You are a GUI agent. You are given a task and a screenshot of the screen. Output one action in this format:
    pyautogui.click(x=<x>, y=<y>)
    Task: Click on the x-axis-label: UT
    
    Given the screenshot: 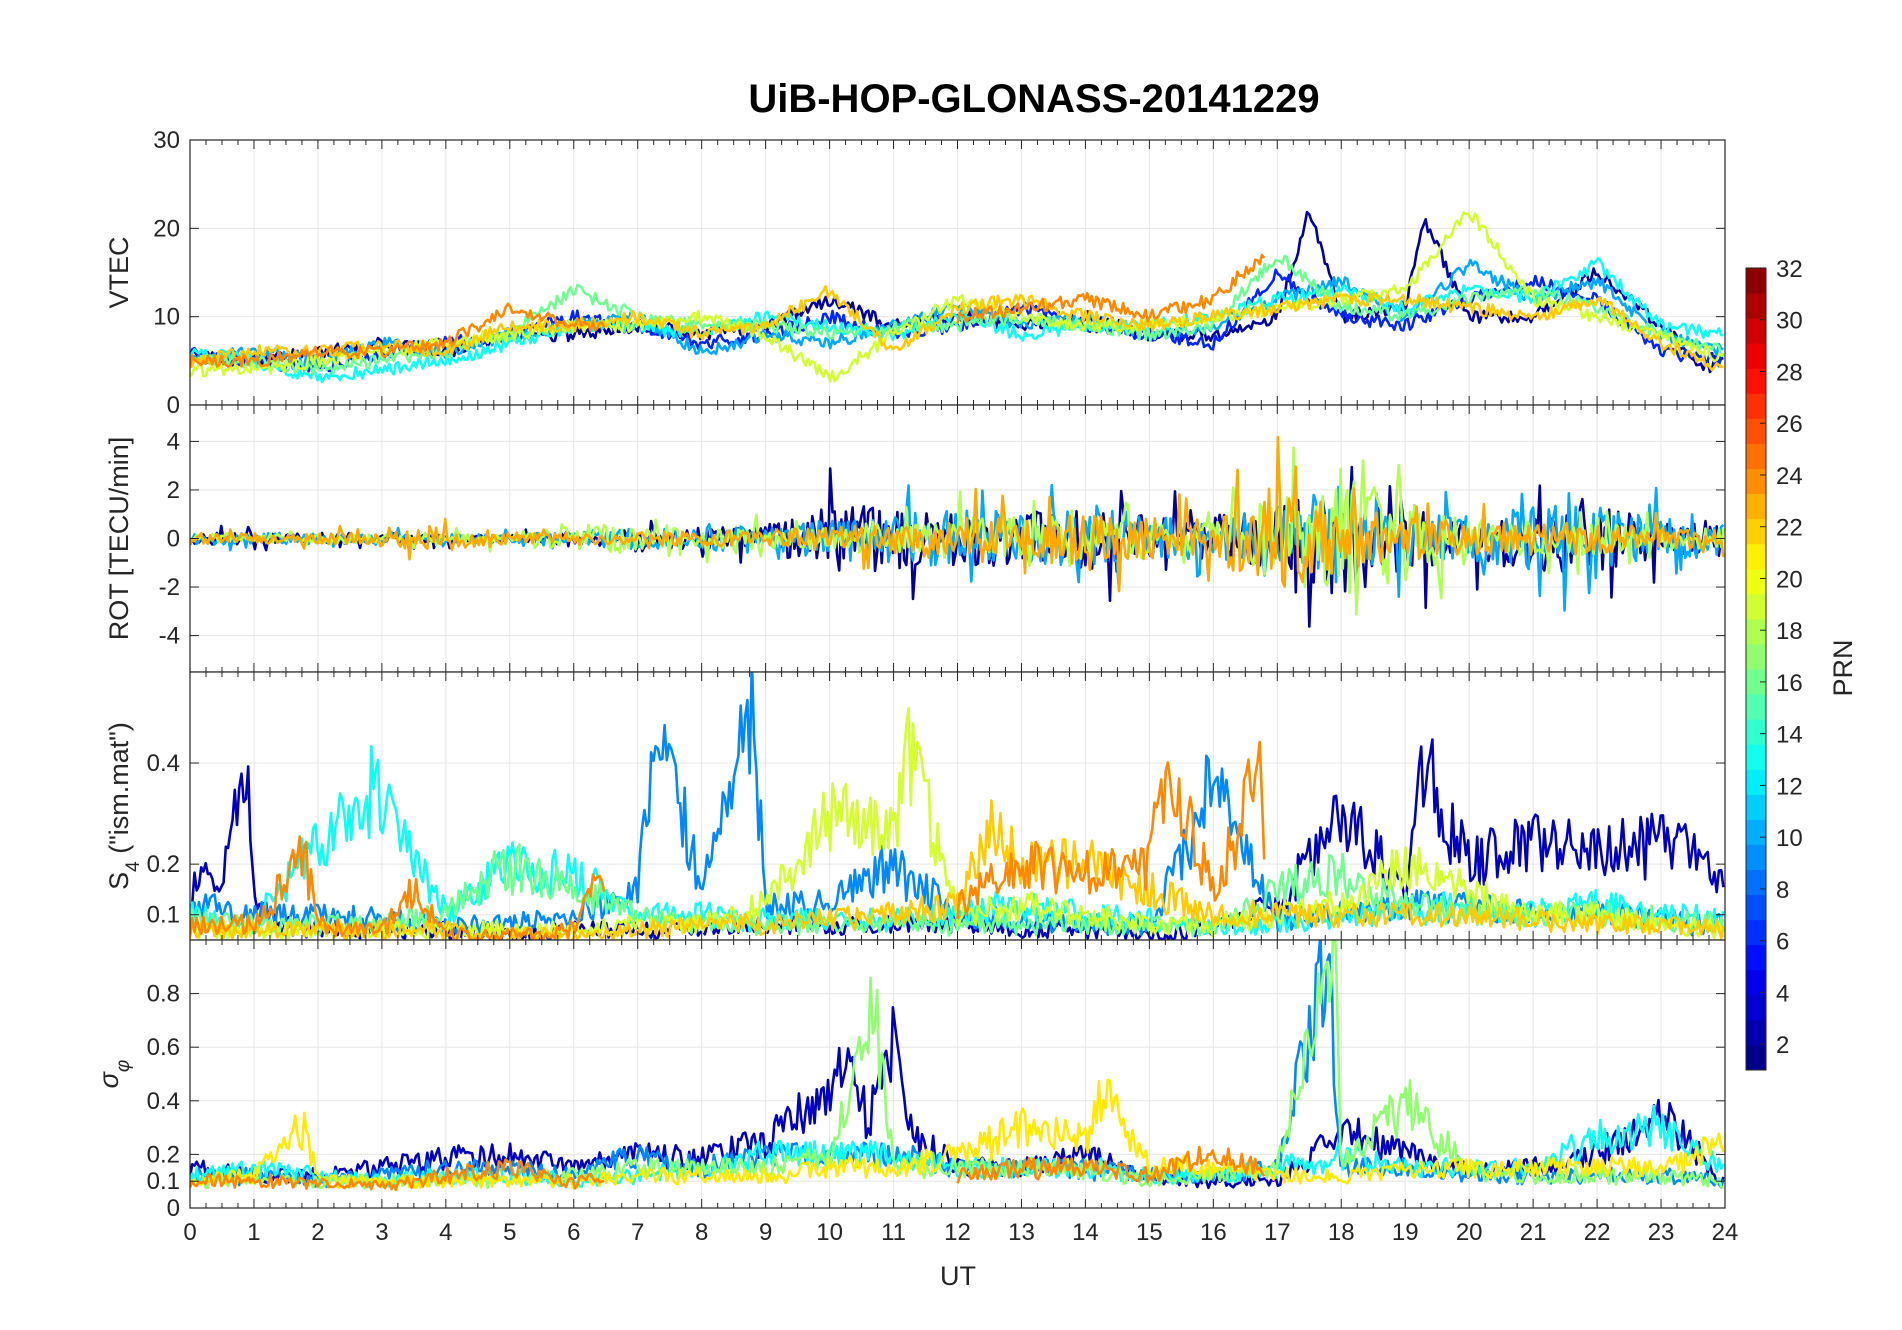 What is the action you would take?
    pyautogui.click(x=958, y=1276)
    